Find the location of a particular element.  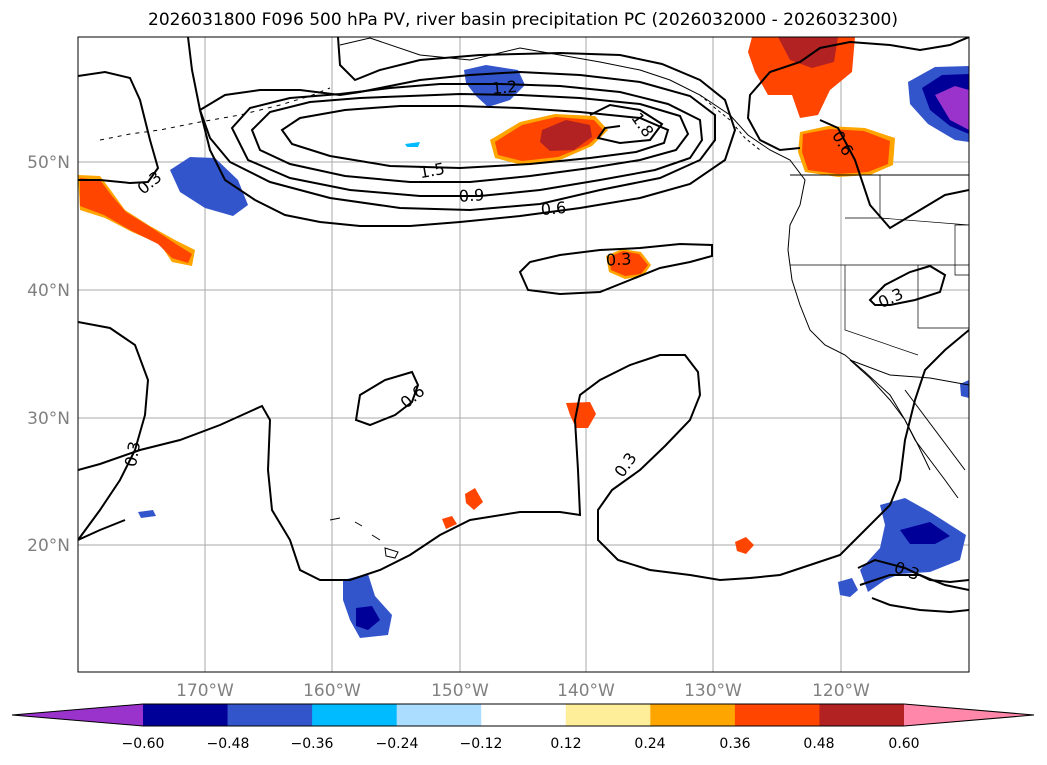

colorbar-tick-label: 0.12 is located at coordinates (565, 744).